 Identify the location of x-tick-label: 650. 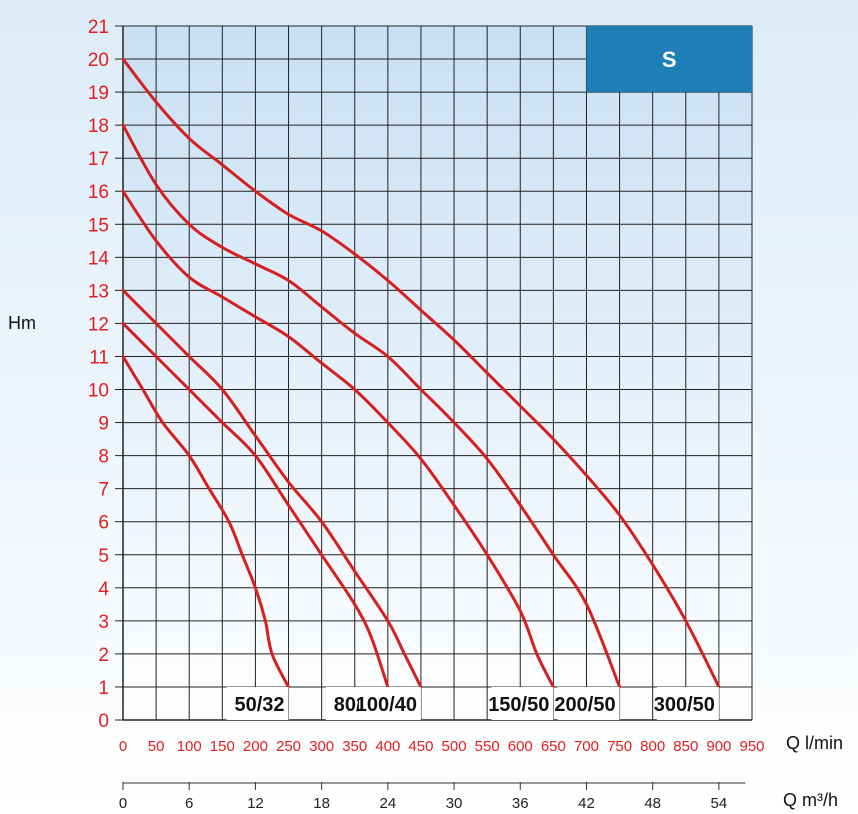
(553, 746).